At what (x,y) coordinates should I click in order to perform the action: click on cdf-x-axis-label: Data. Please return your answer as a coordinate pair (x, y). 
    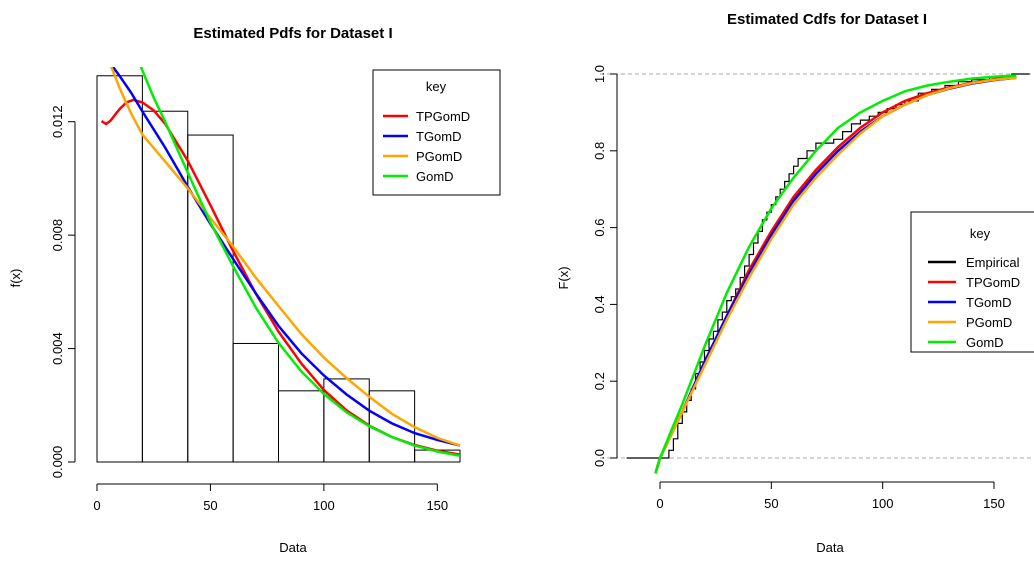
    Looking at the image, I should click on (830, 547).